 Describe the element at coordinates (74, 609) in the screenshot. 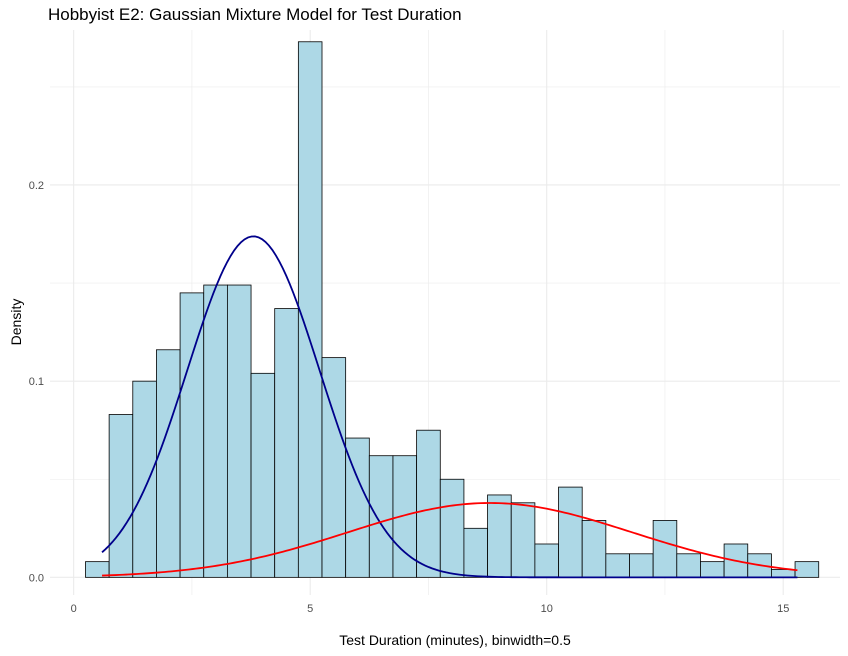

I see `x-tick-label: 0` at that location.